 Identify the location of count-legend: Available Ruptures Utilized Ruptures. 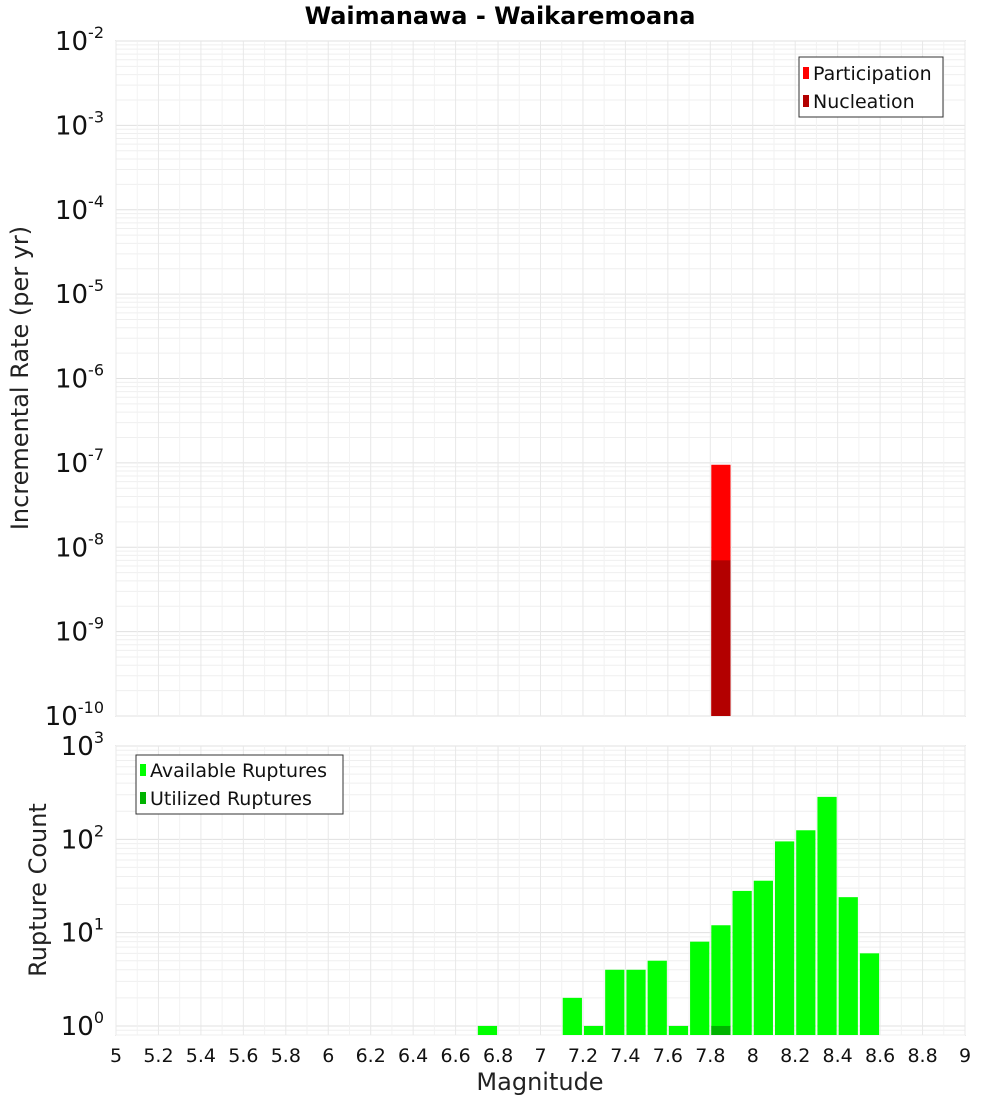
(239, 784).